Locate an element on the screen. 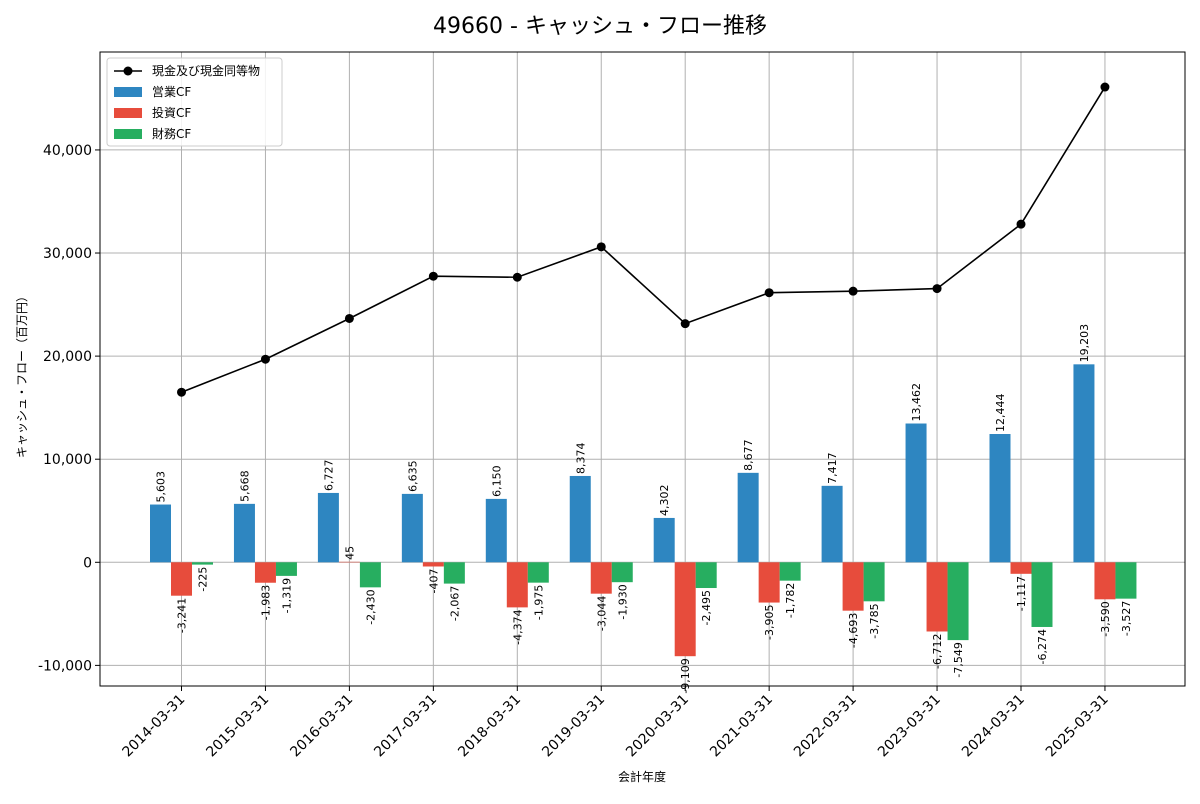  bar-value-label: -3,590 is located at coordinates (1105, 618).